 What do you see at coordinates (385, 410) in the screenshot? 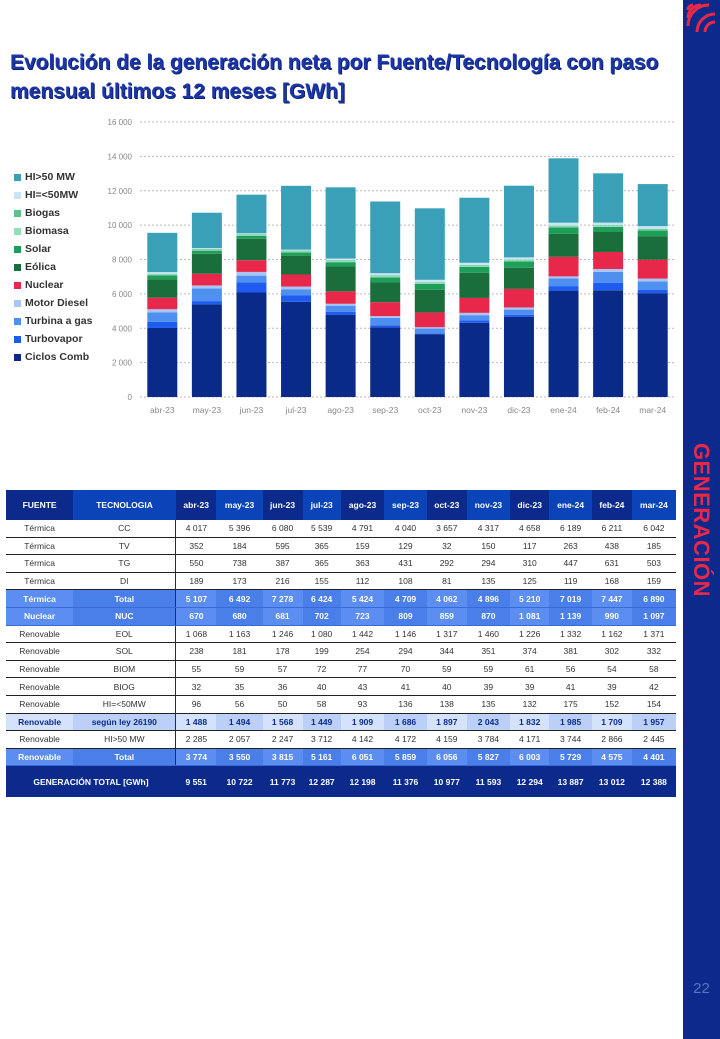
I see `x-tick-label: sep-23` at bounding box center [385, 410].